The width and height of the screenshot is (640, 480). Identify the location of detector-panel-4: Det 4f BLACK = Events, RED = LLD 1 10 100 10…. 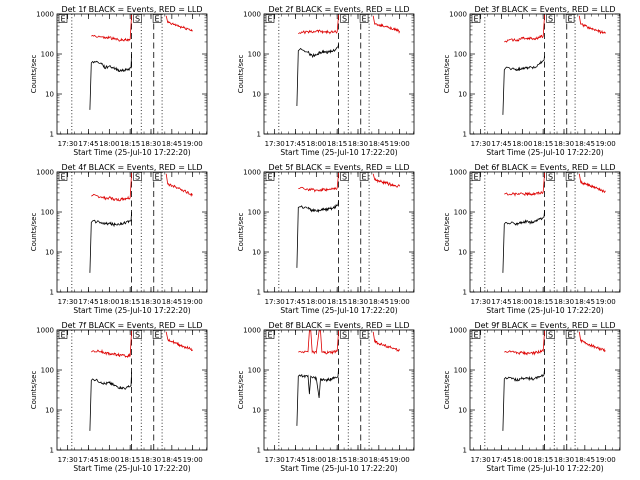
(119, 239).